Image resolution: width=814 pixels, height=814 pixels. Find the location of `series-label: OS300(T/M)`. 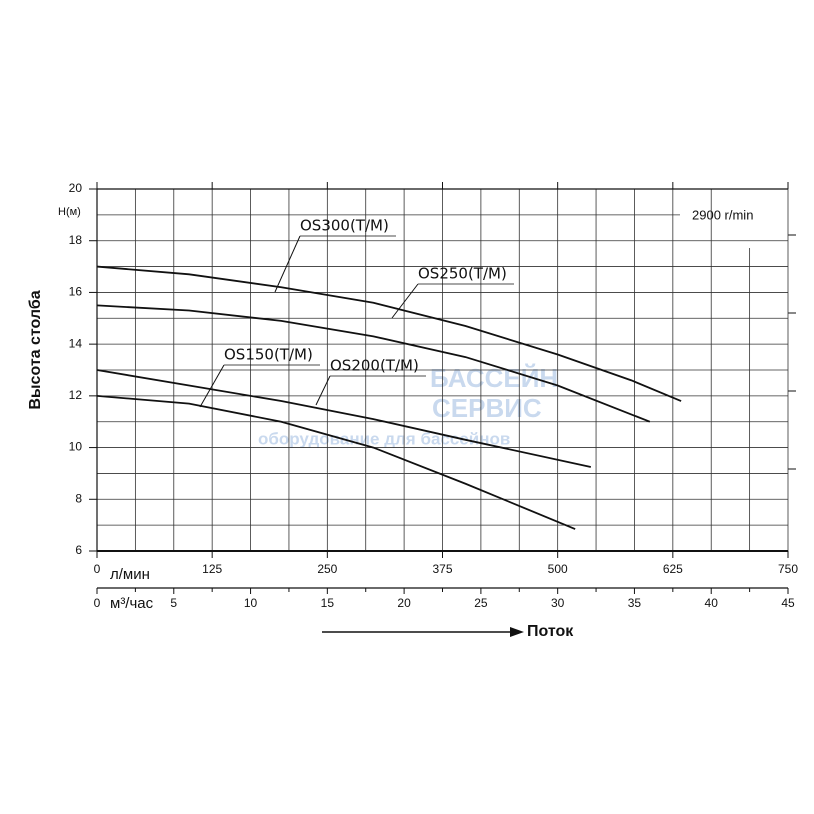

series-label: OS300(T/M) is located at coordinates (344, 226).